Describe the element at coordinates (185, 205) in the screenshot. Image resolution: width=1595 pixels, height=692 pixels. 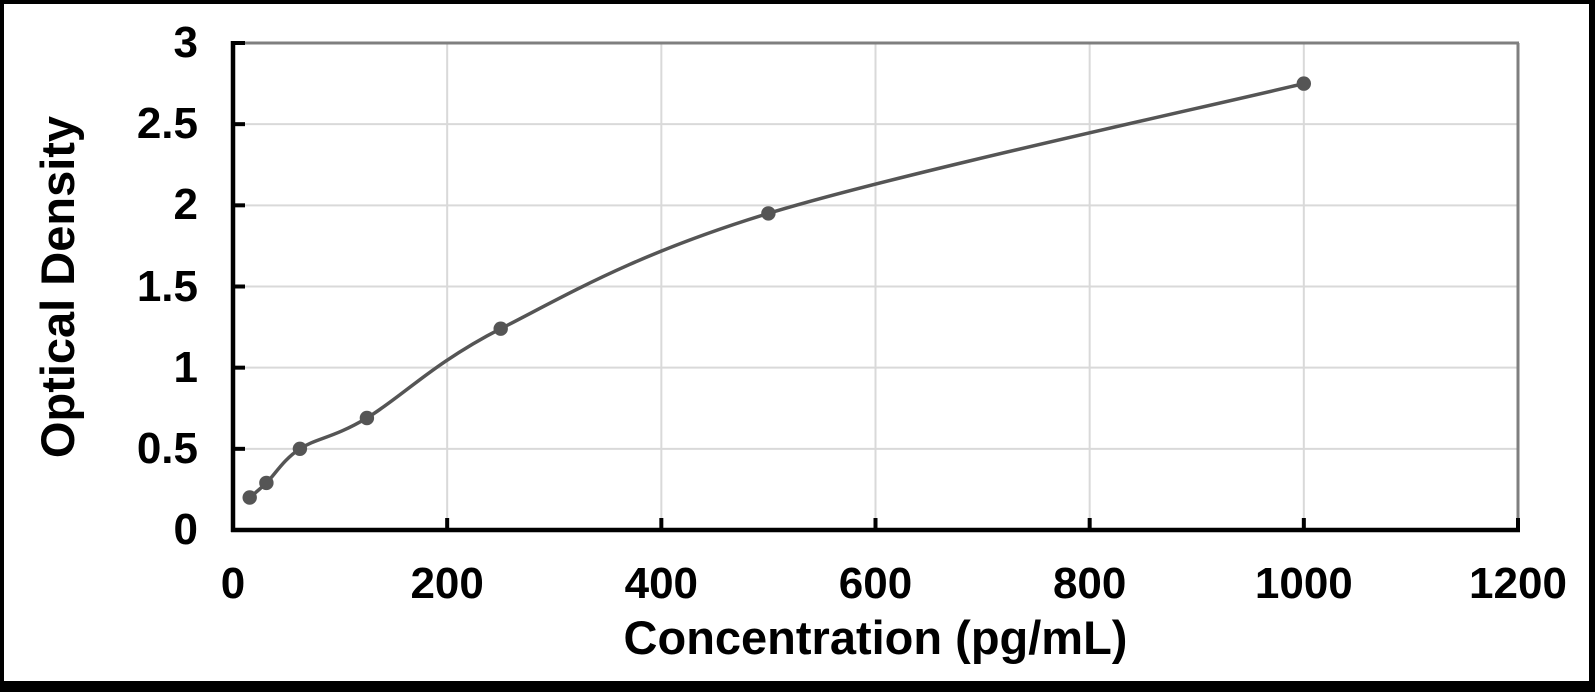
I see `y-tick-label: 2` at that location.